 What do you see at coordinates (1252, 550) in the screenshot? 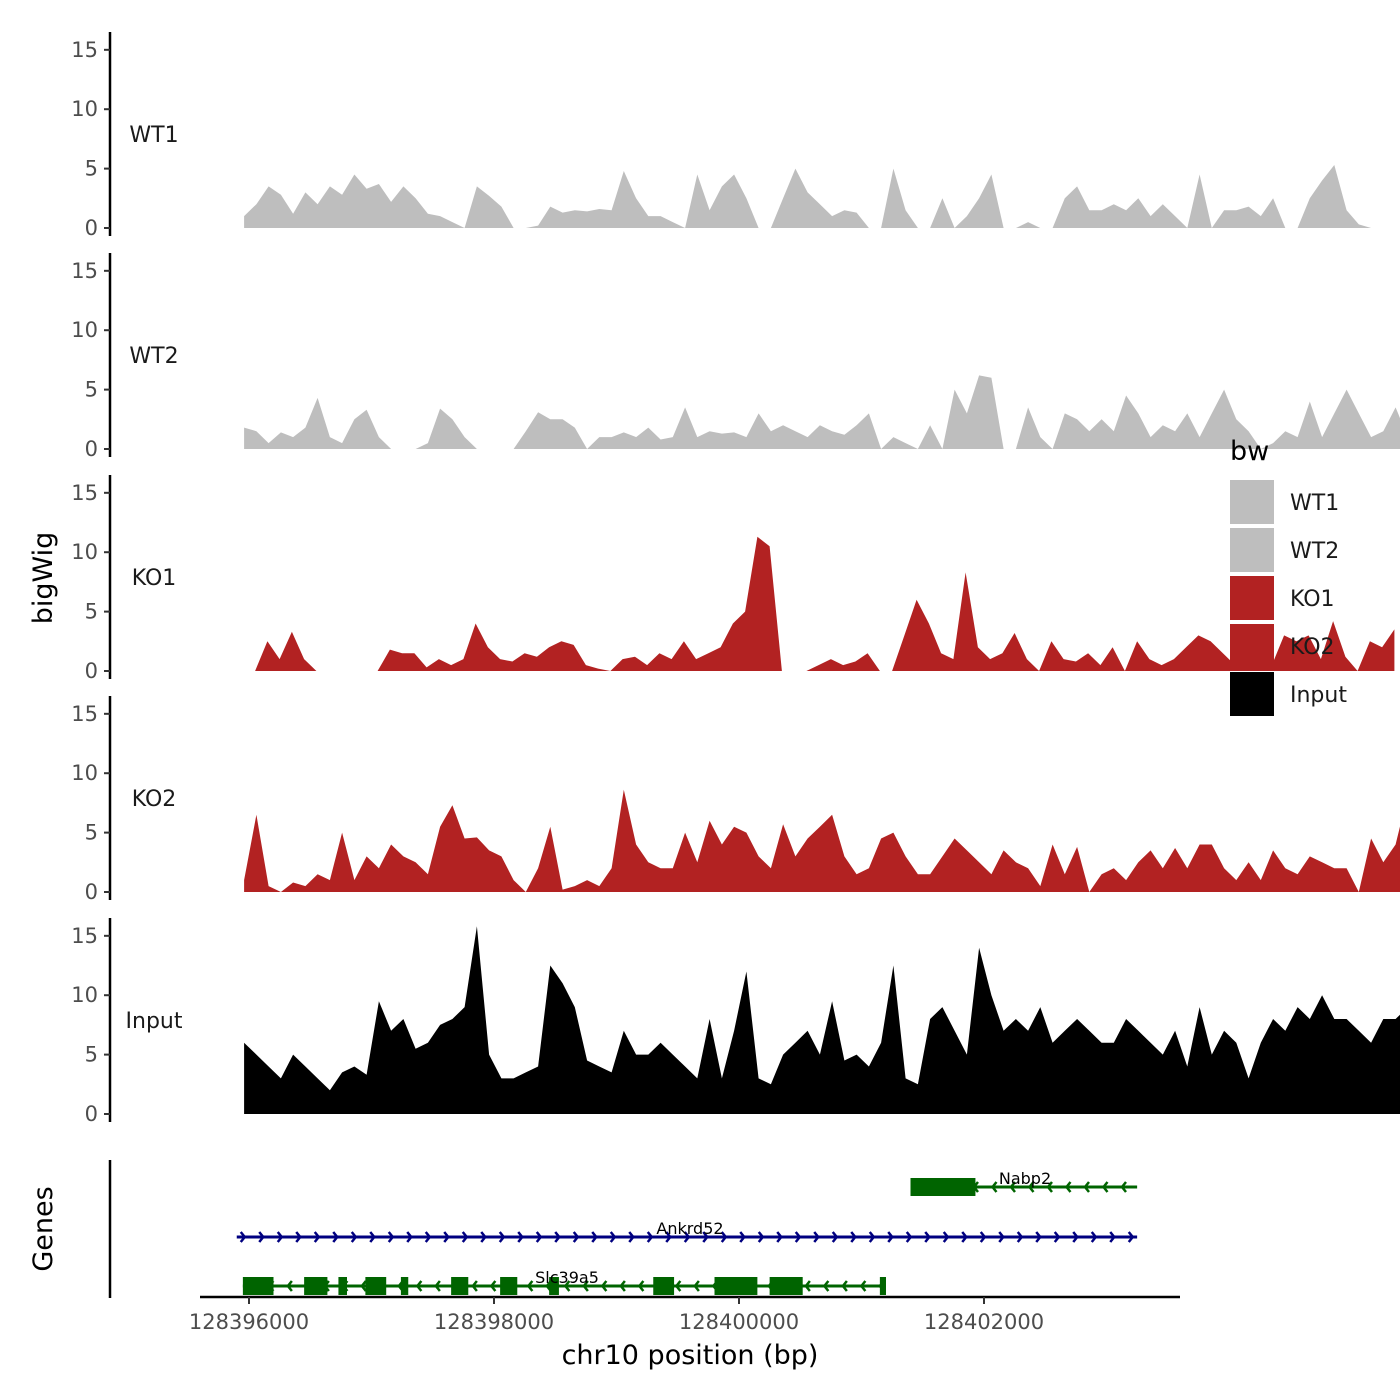
I see `legend-swatch-WT2` at bounding box center [1252, 550].